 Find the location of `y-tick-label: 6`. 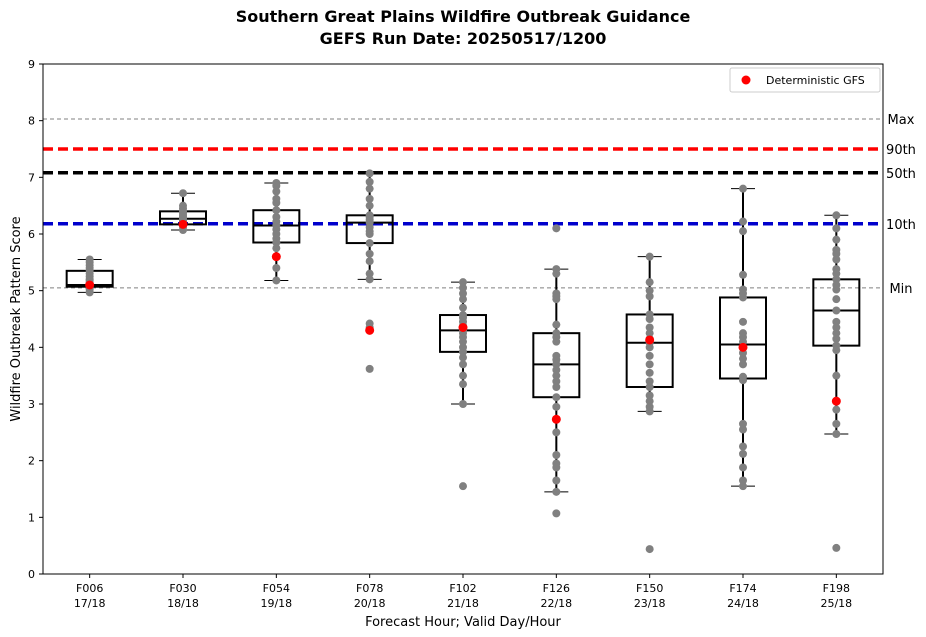

y-tick-label: 6 is located at coordinates (31, 234).